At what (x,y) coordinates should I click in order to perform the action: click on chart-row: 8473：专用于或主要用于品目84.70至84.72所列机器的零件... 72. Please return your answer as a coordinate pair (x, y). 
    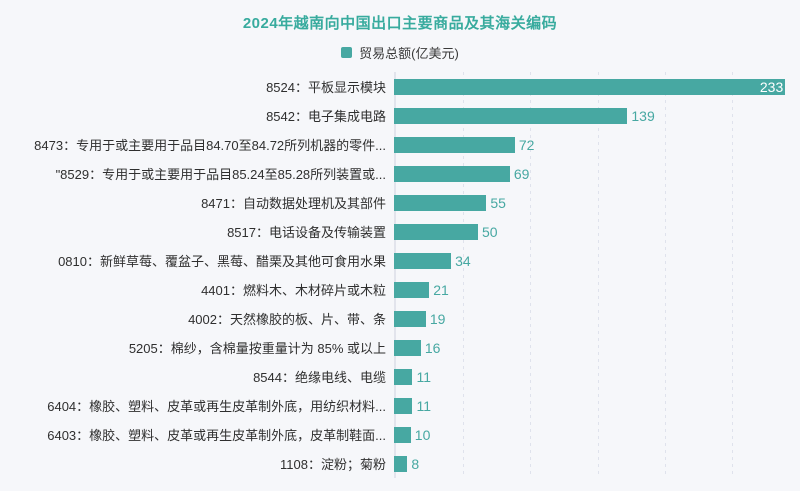
    Looking at the image, I should click on (400, 144).